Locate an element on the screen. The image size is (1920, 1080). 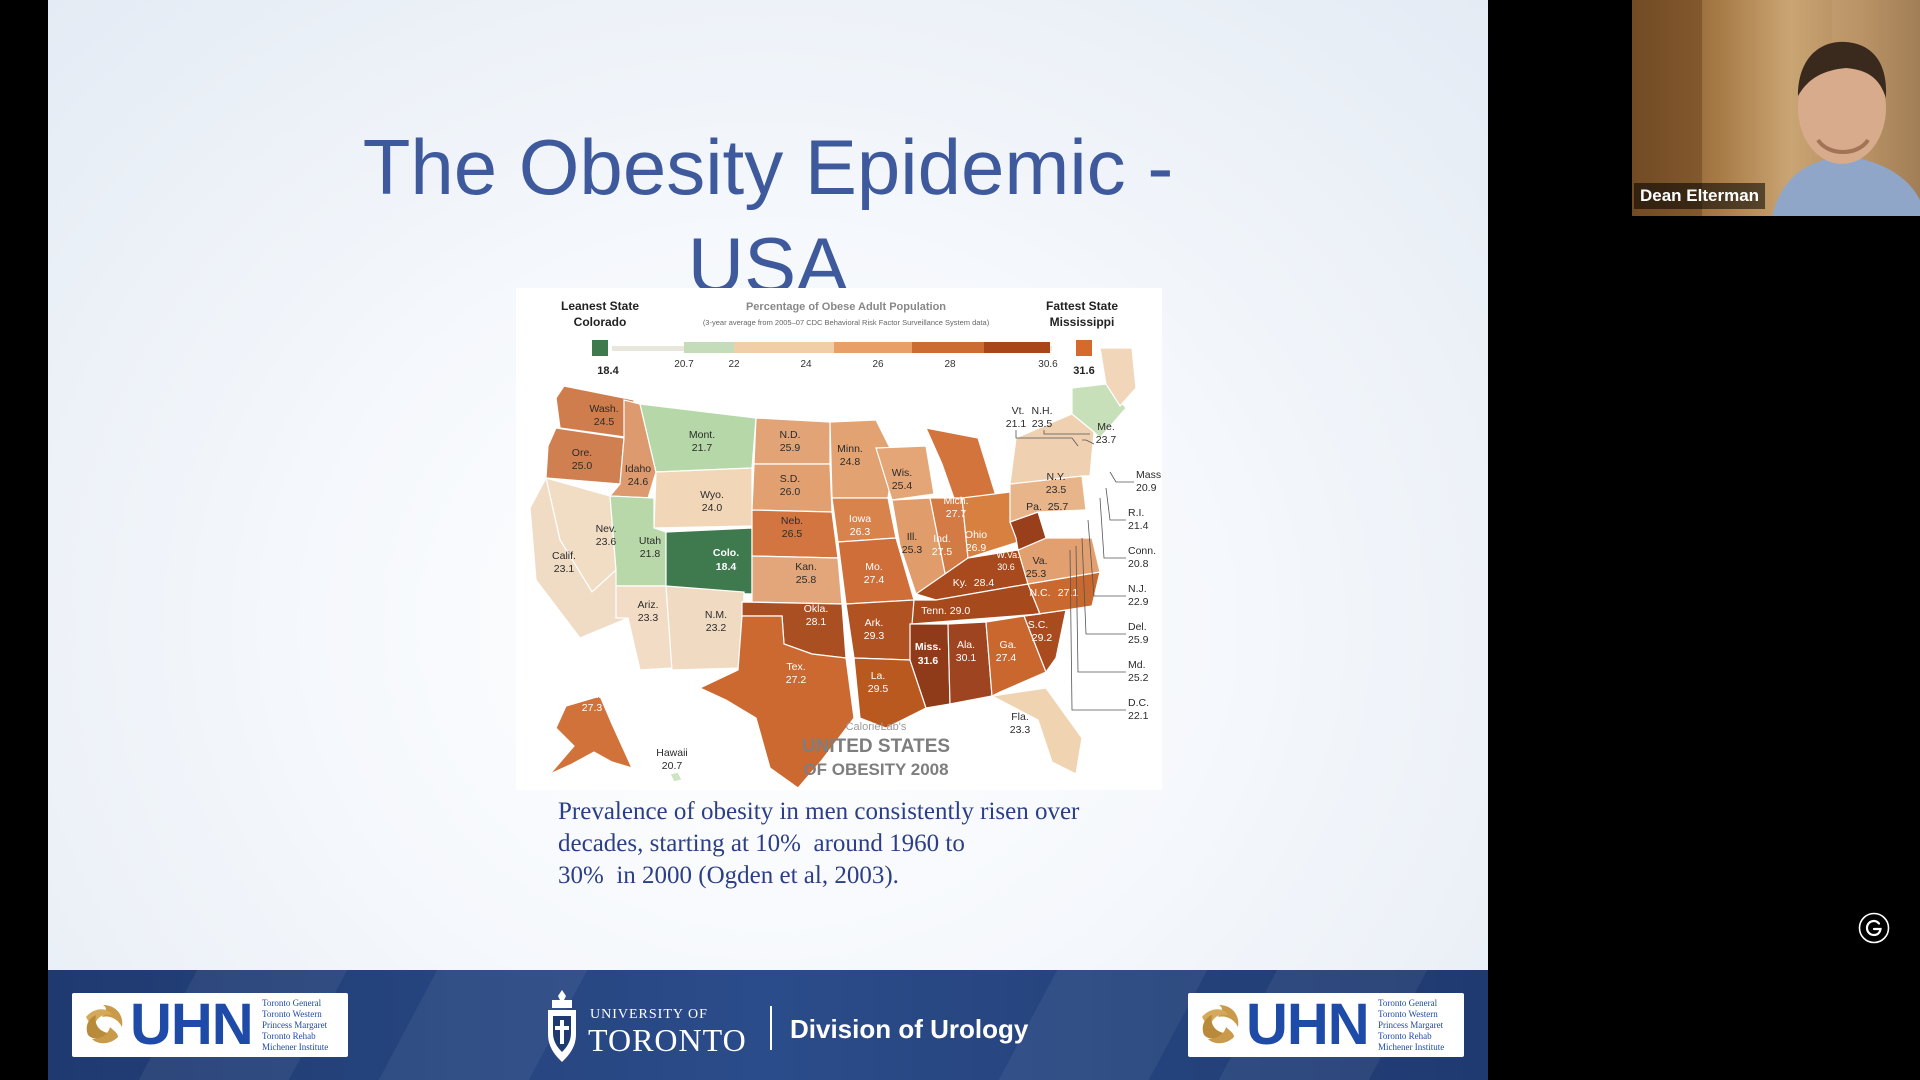
caption-line: decades, starting at 10% around 1960 to is located at coordinates (761, 843).